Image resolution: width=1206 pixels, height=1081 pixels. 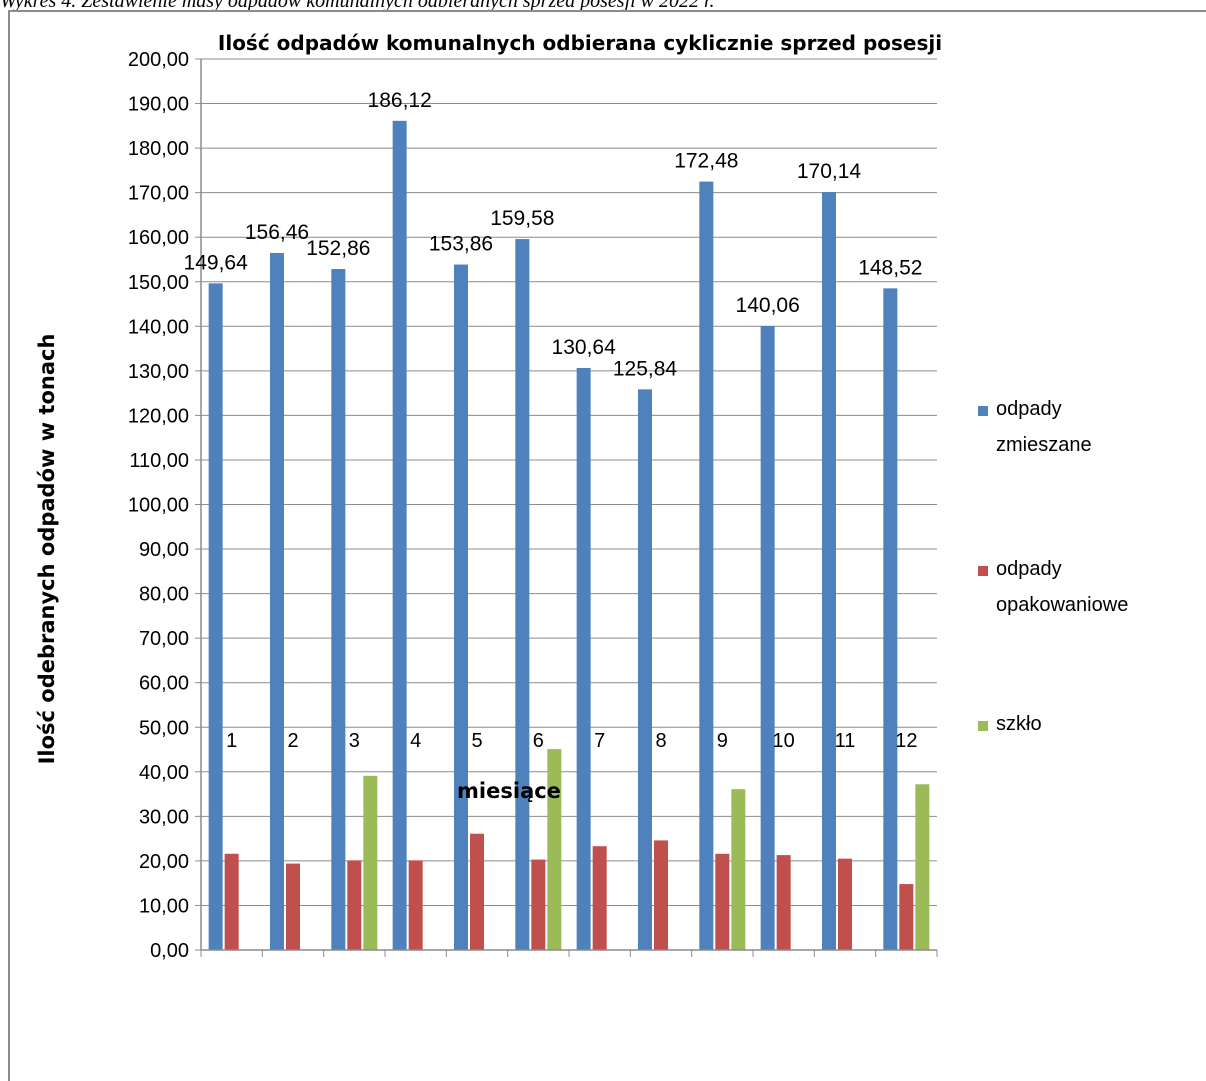 I want to click on y-tick-label: 80,00, so click(x=164, y=595).